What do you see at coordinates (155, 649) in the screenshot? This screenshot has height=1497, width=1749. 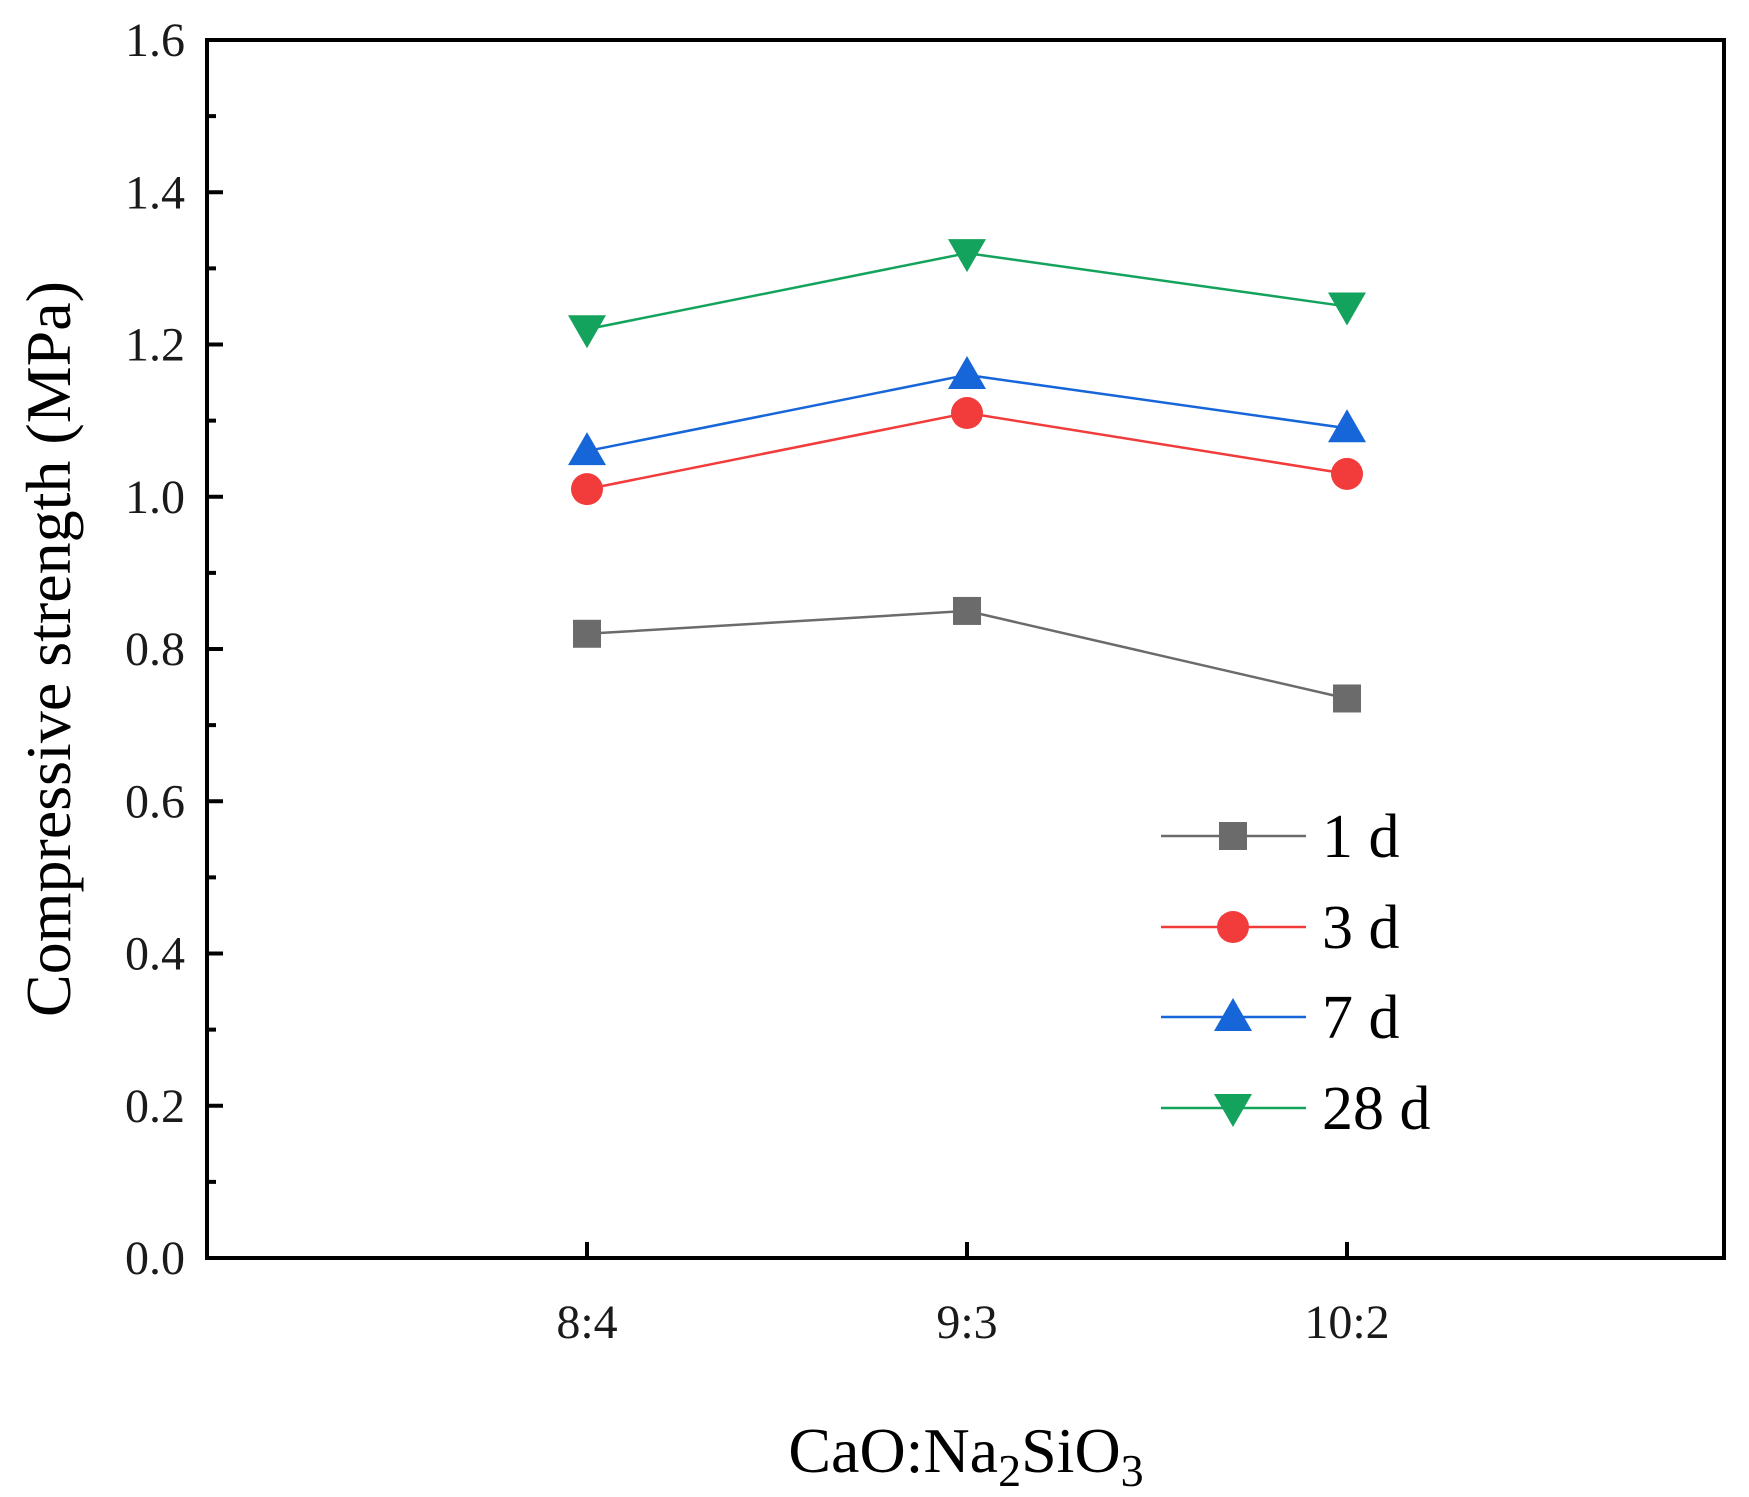 I see `y-tick-label: 0.8` at bounding box center [155, 649].